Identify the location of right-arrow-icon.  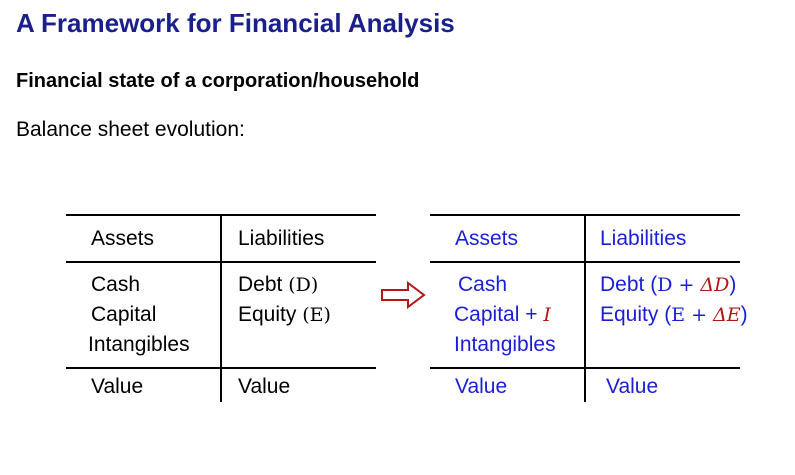
(403, 297).